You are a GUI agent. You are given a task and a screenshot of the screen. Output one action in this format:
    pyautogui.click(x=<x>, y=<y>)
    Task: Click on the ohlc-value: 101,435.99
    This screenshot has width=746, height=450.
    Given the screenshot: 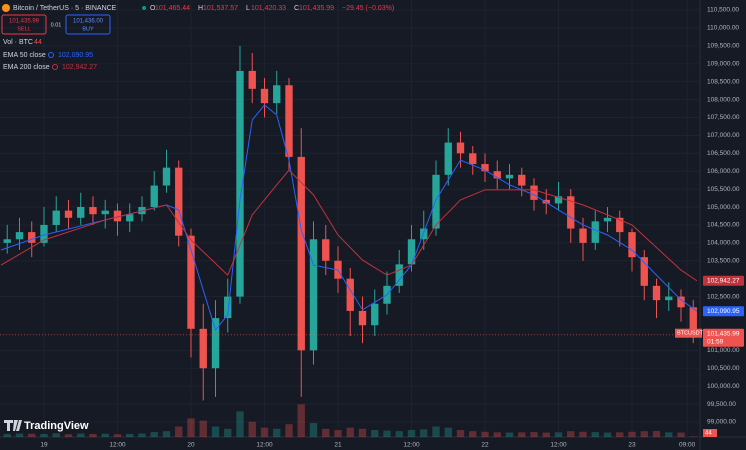 What is the action you would take?
    pyautogui.click(x=316, y=8)
    